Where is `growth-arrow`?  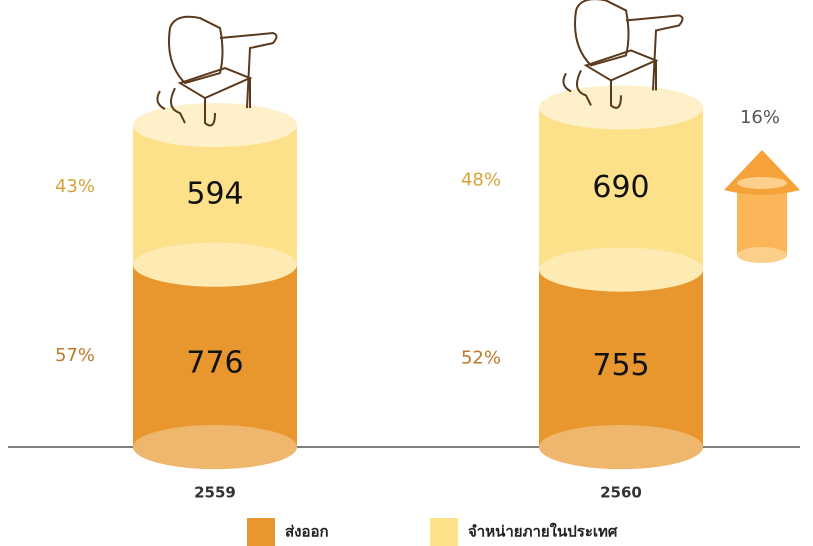
growth-arrow is located at coordinates (762, 206).